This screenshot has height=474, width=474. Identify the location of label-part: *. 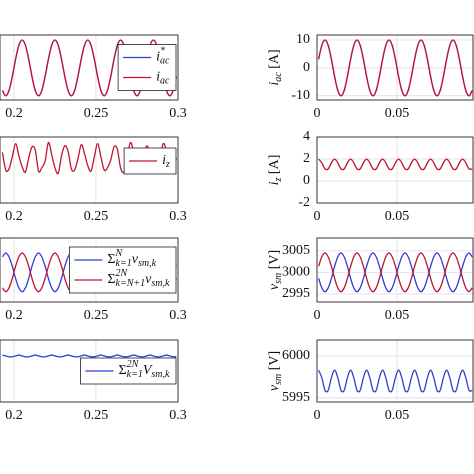
(162, 51).